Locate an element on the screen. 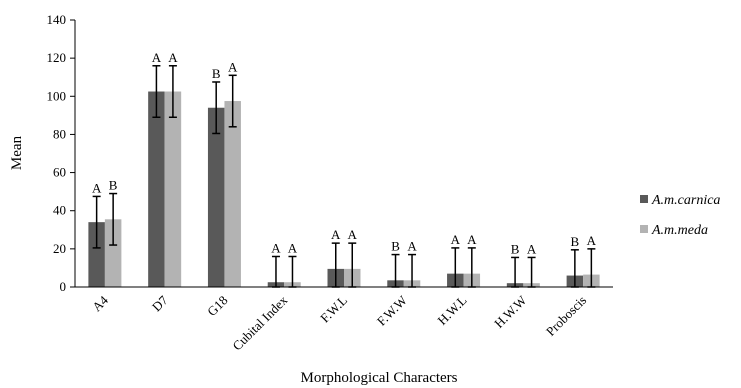 This screenshot has height=388, width=741. x-tick-label: F.W.L is located at coordinates (333, 308).